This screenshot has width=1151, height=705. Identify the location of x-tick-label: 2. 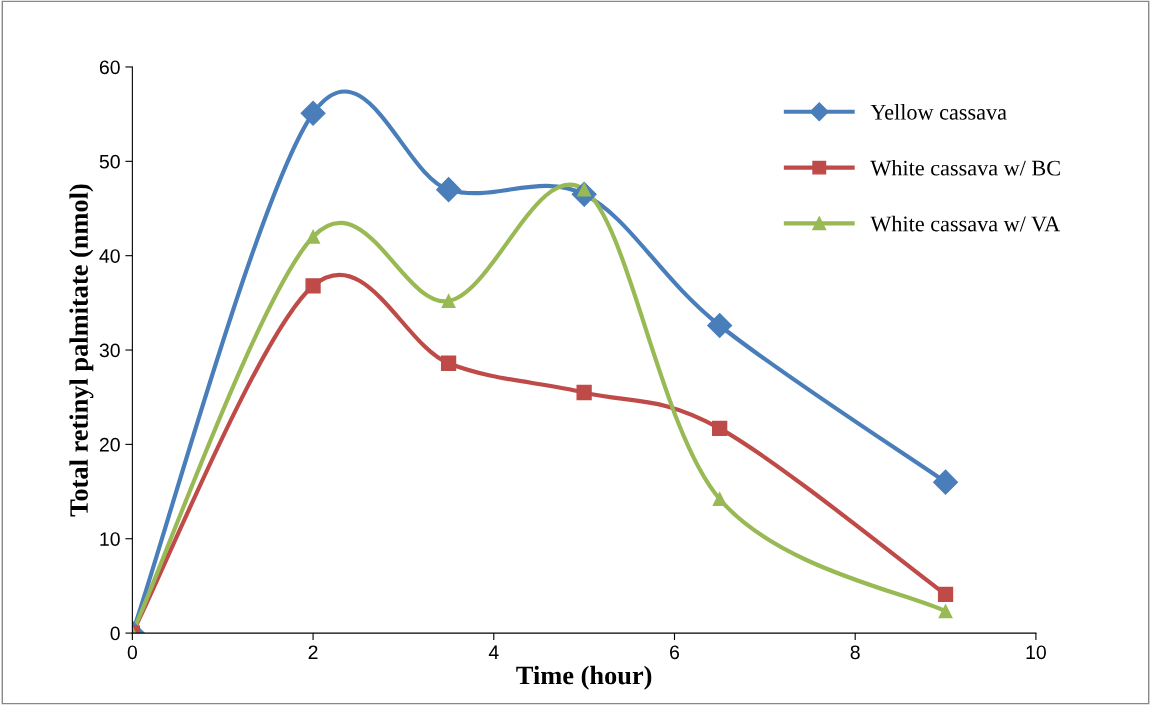
(313, 652).